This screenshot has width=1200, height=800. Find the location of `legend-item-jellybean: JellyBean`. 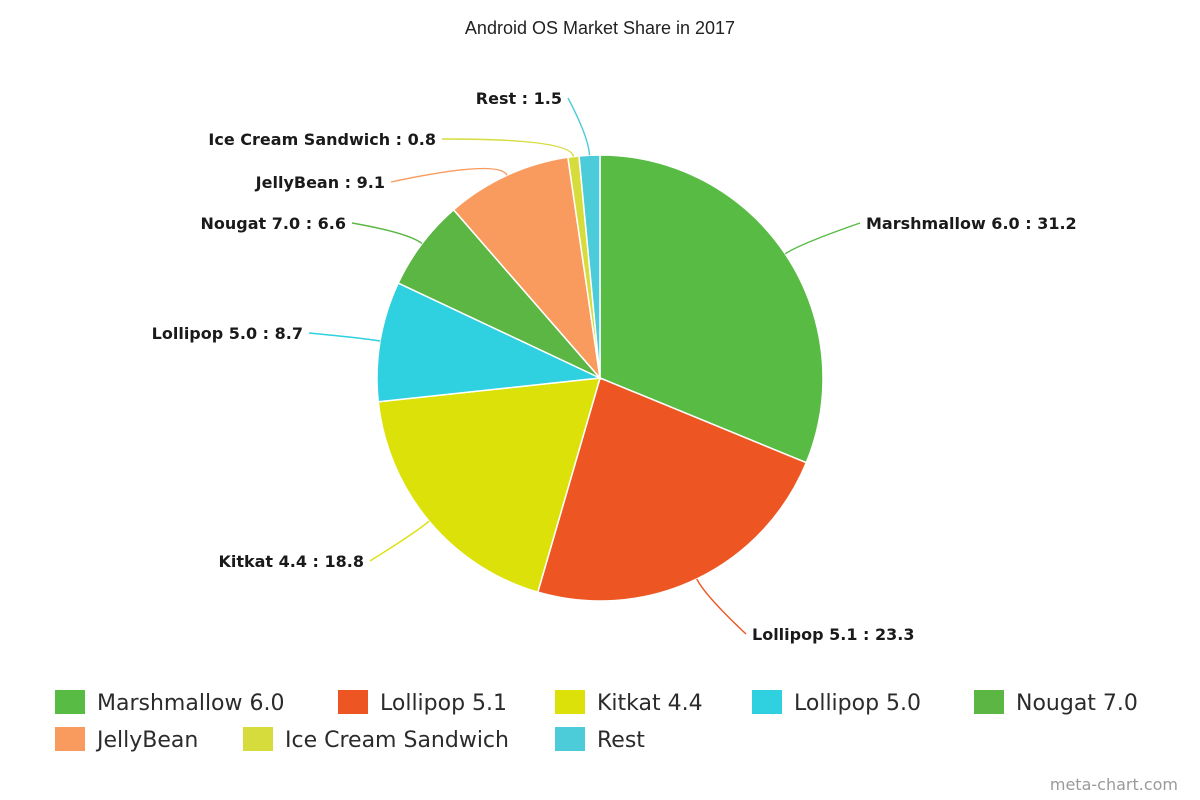

legend-item-jellybean: JellyBean is located at coordinates (126, 740).